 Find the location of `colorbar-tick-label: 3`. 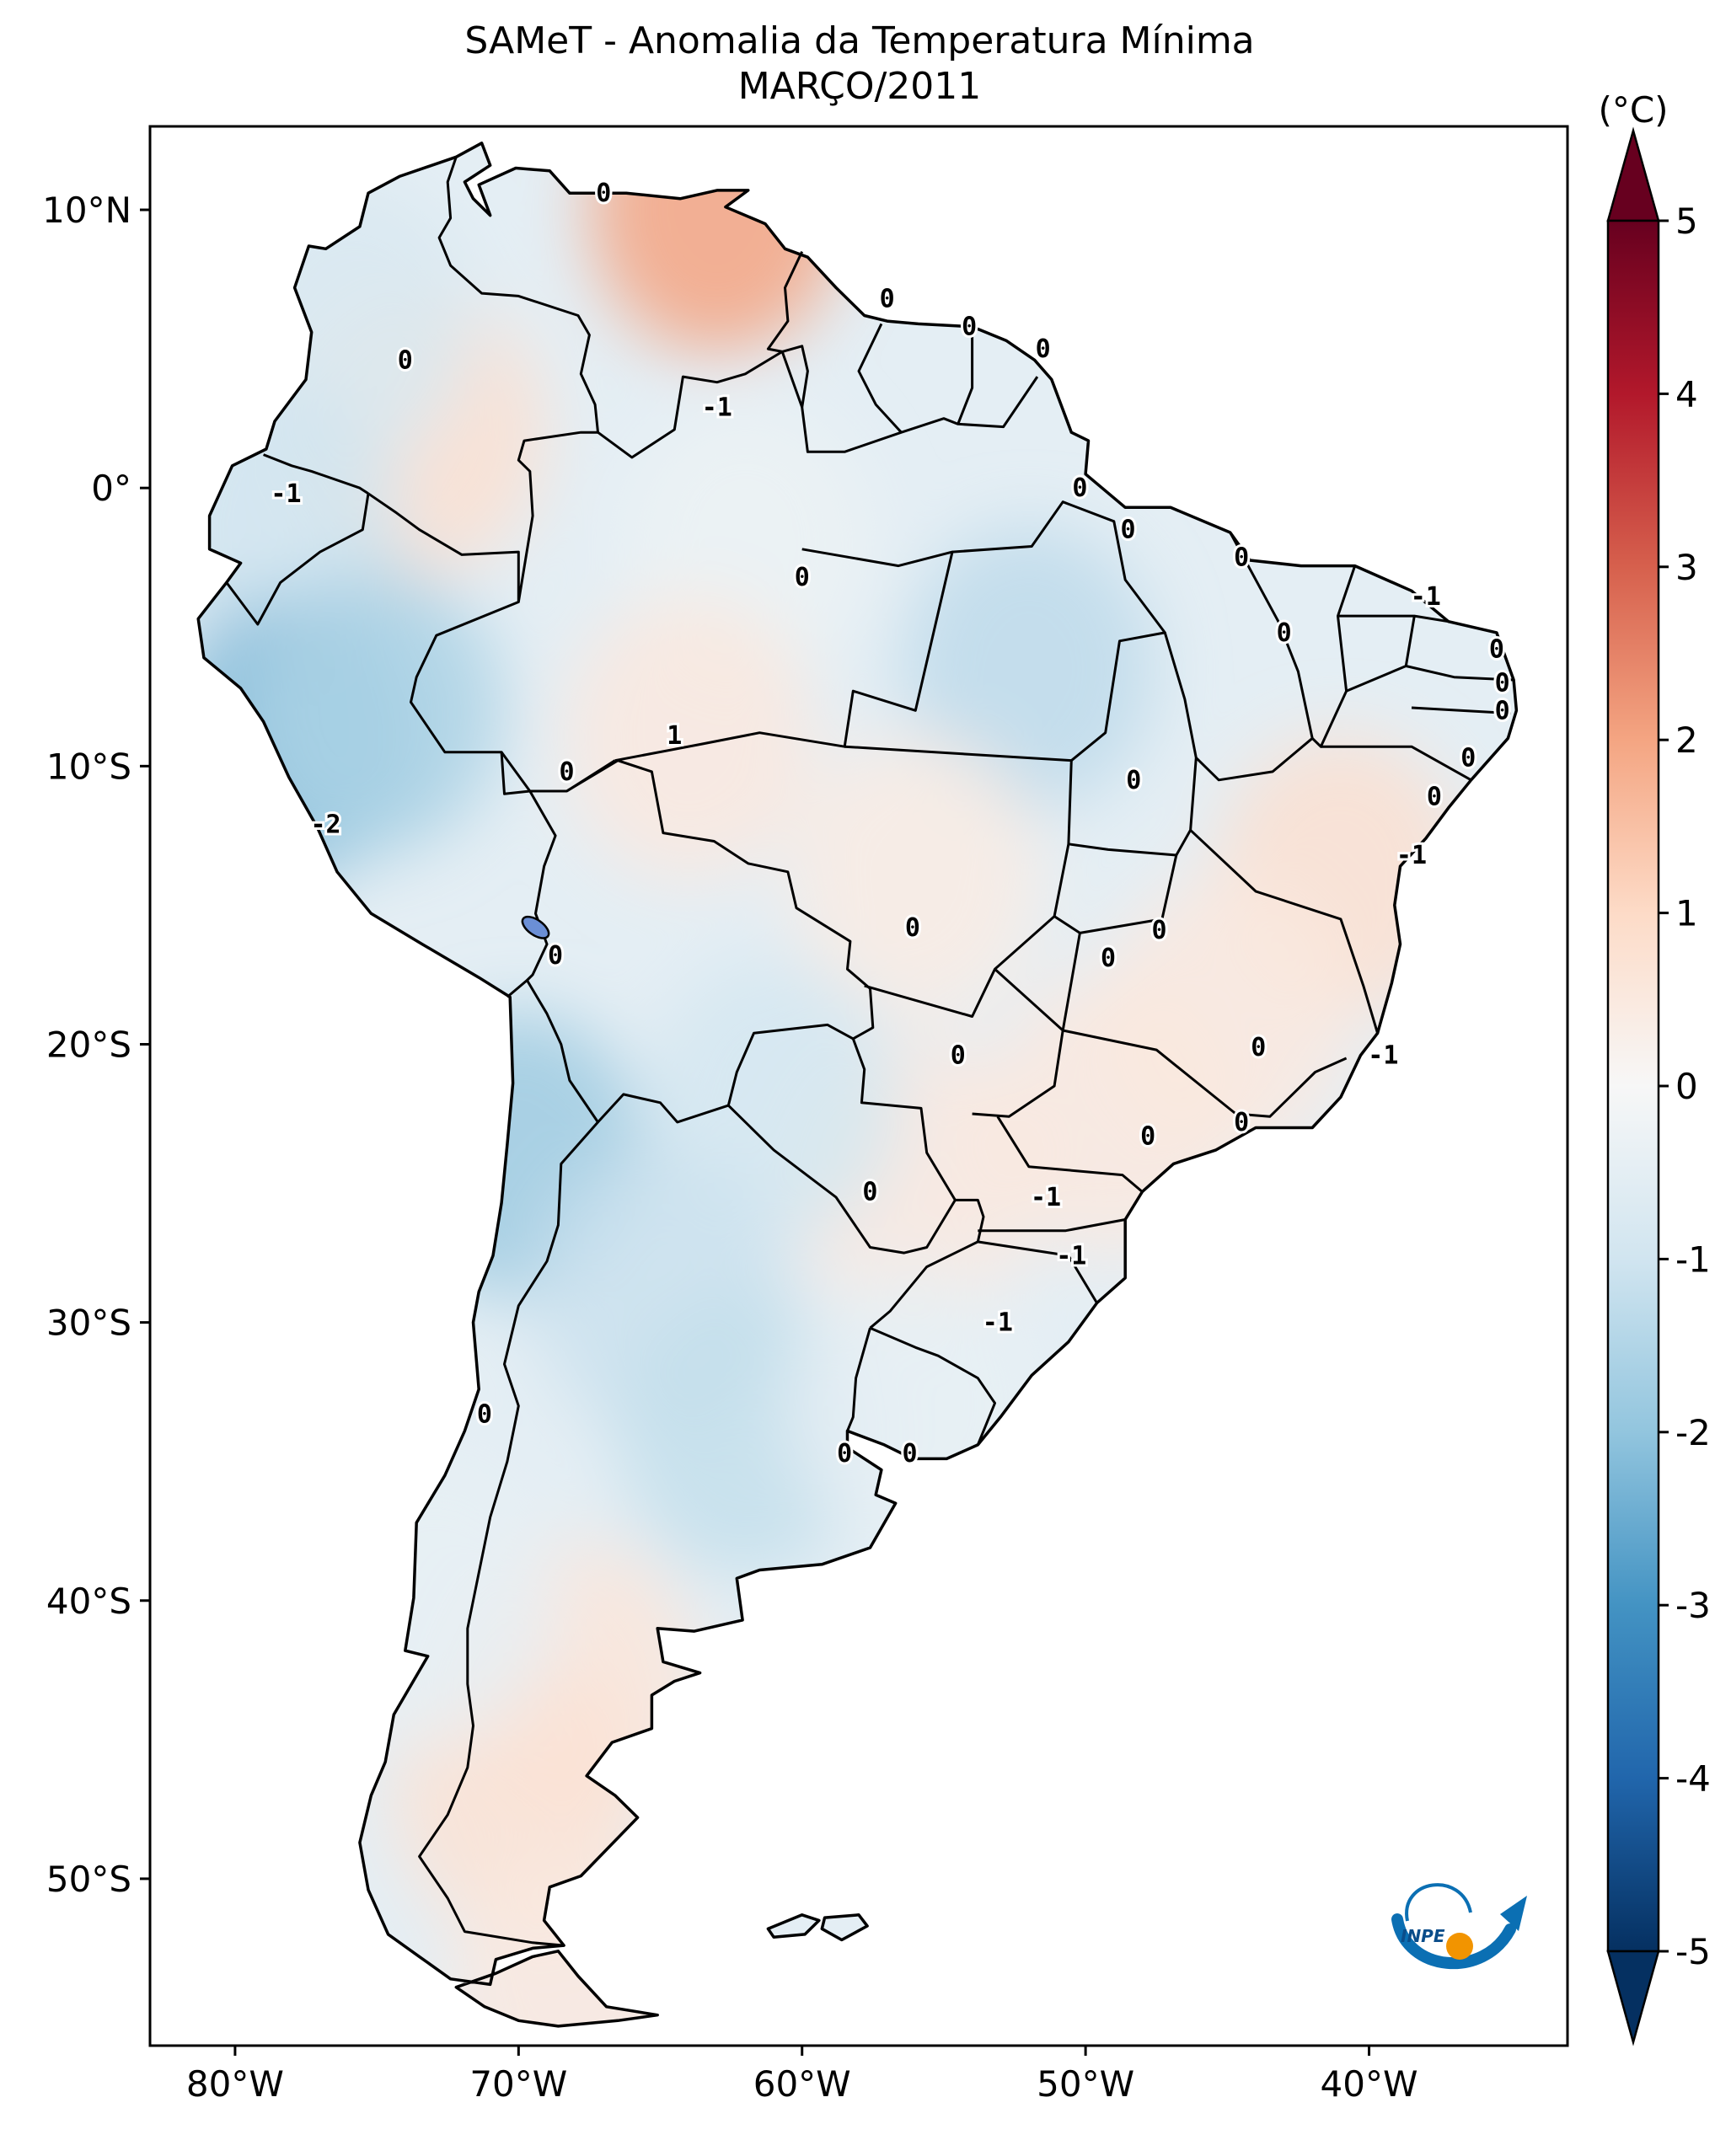

colorbar-tick-label: 3 is located at coordinates (1686, 567).